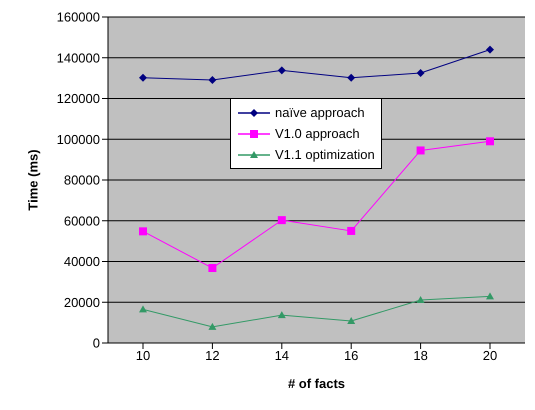 This screenshot has height=410, width=535. Describe the element at coordinates (78, 139) in the screenshot. I see `y-tick-label: 100000` at that location.